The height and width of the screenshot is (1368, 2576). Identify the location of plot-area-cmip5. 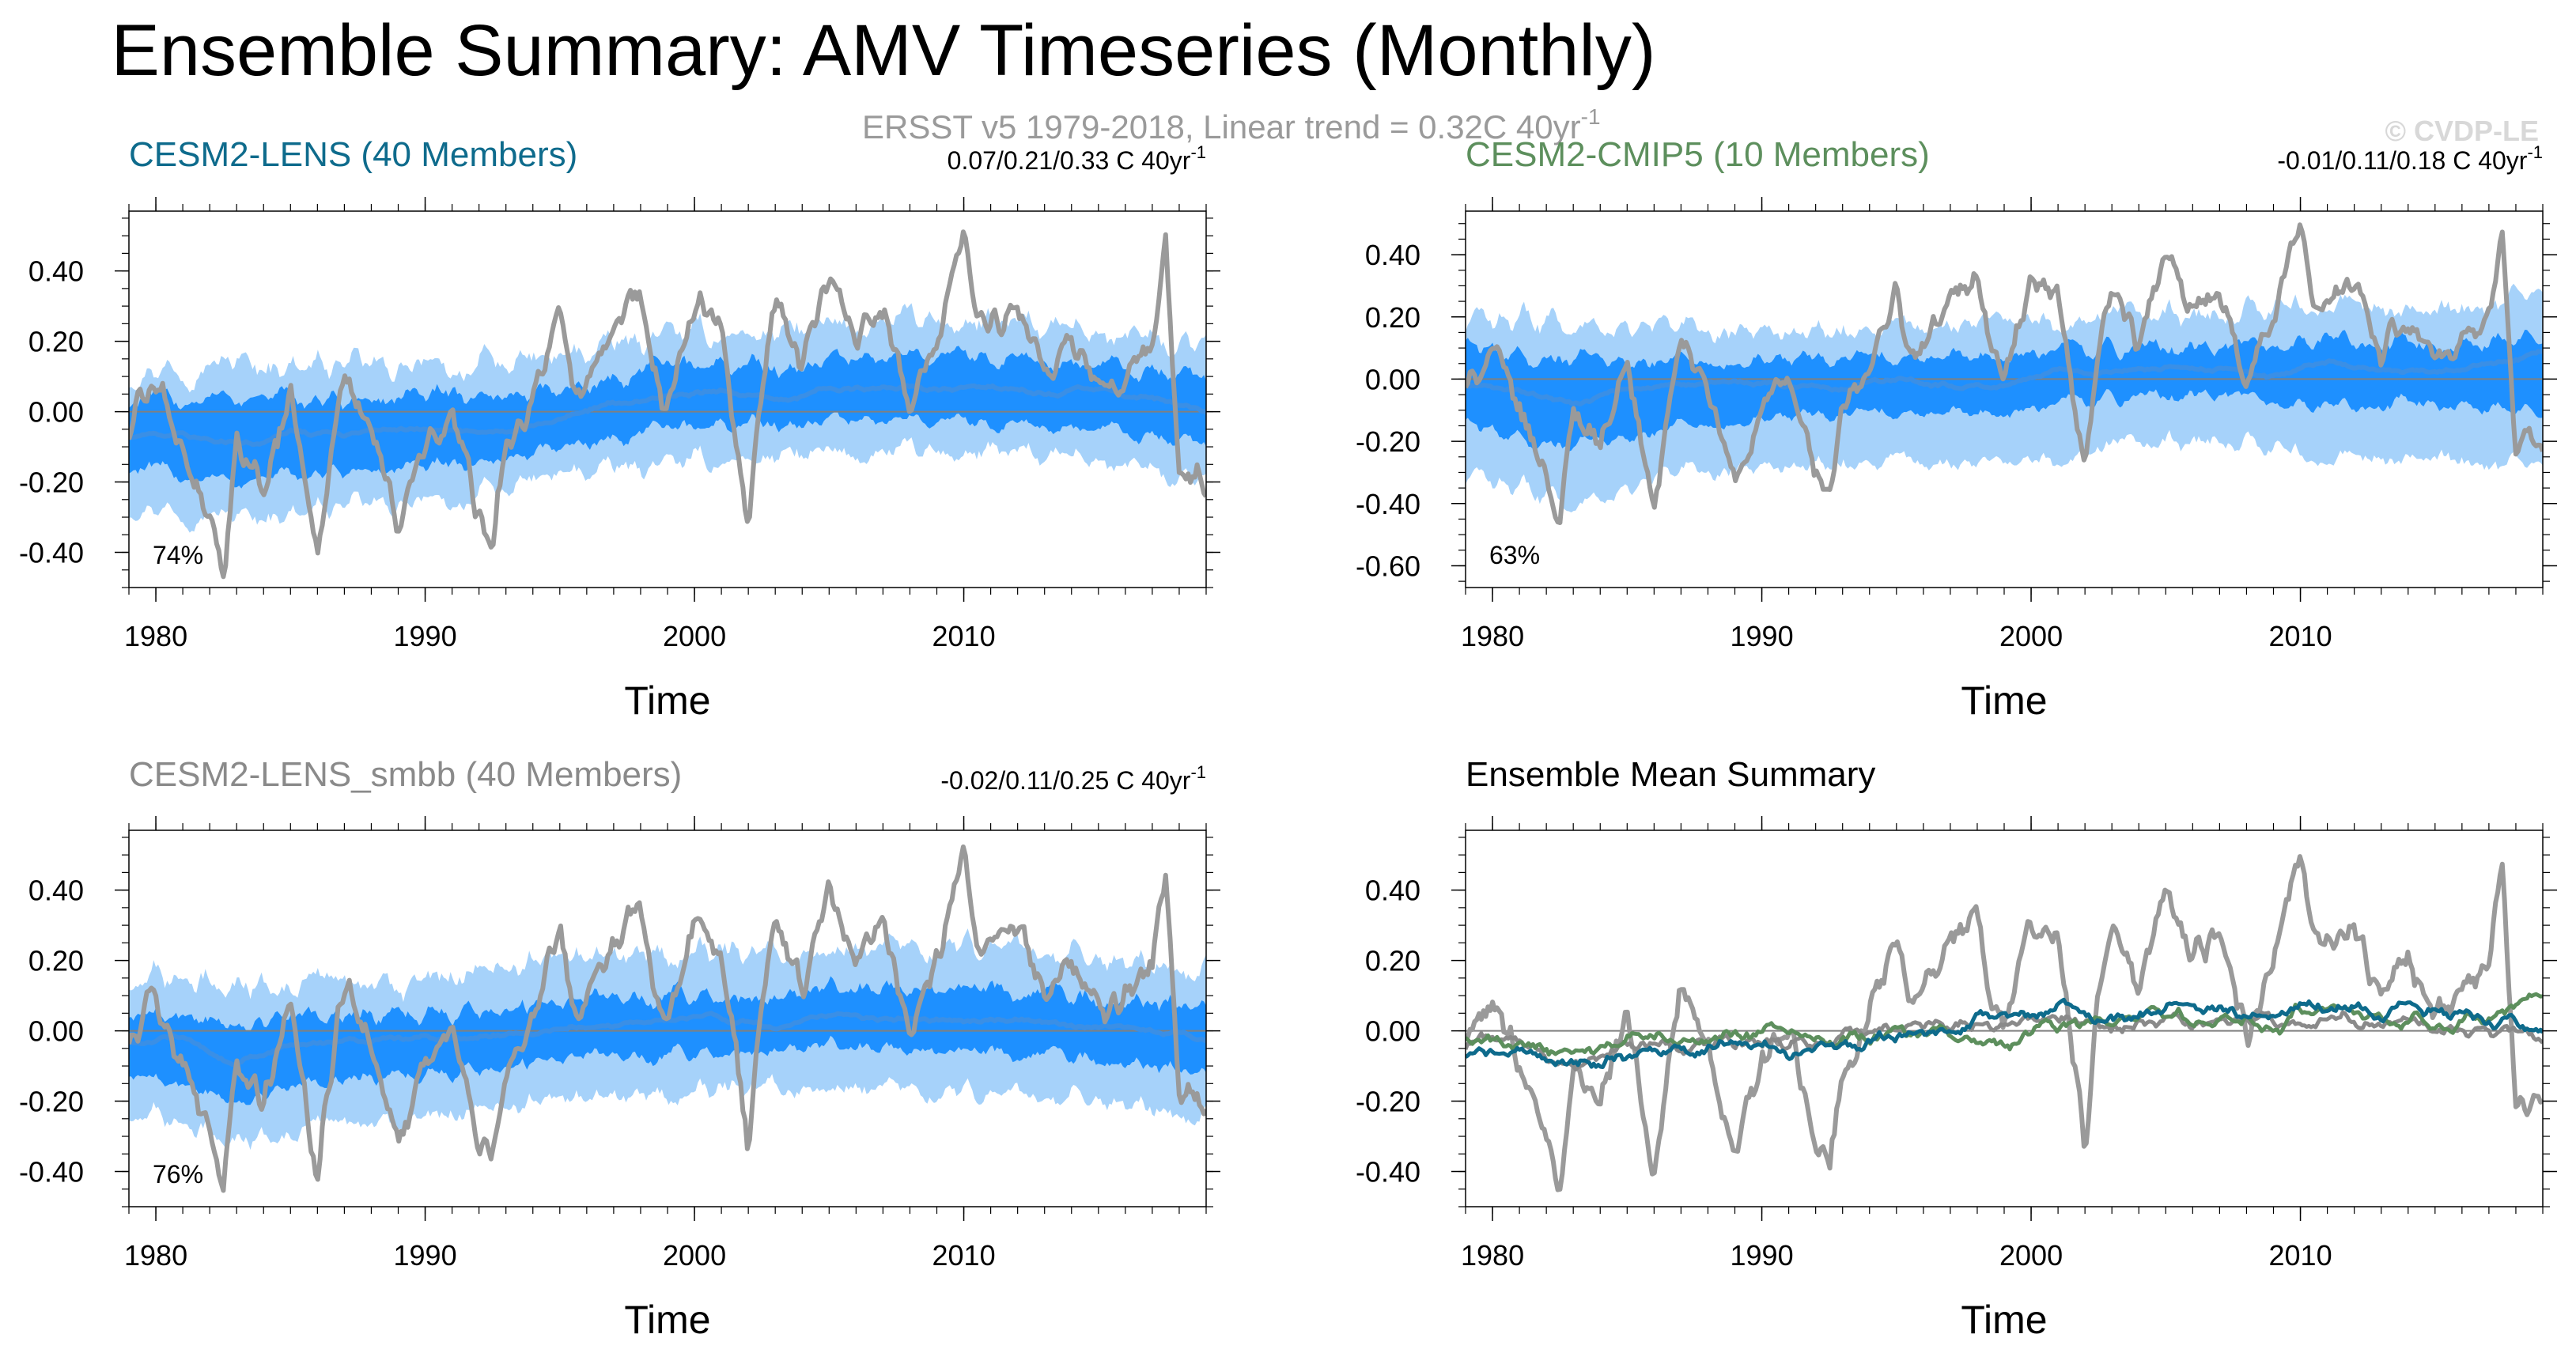
(2005, 373).